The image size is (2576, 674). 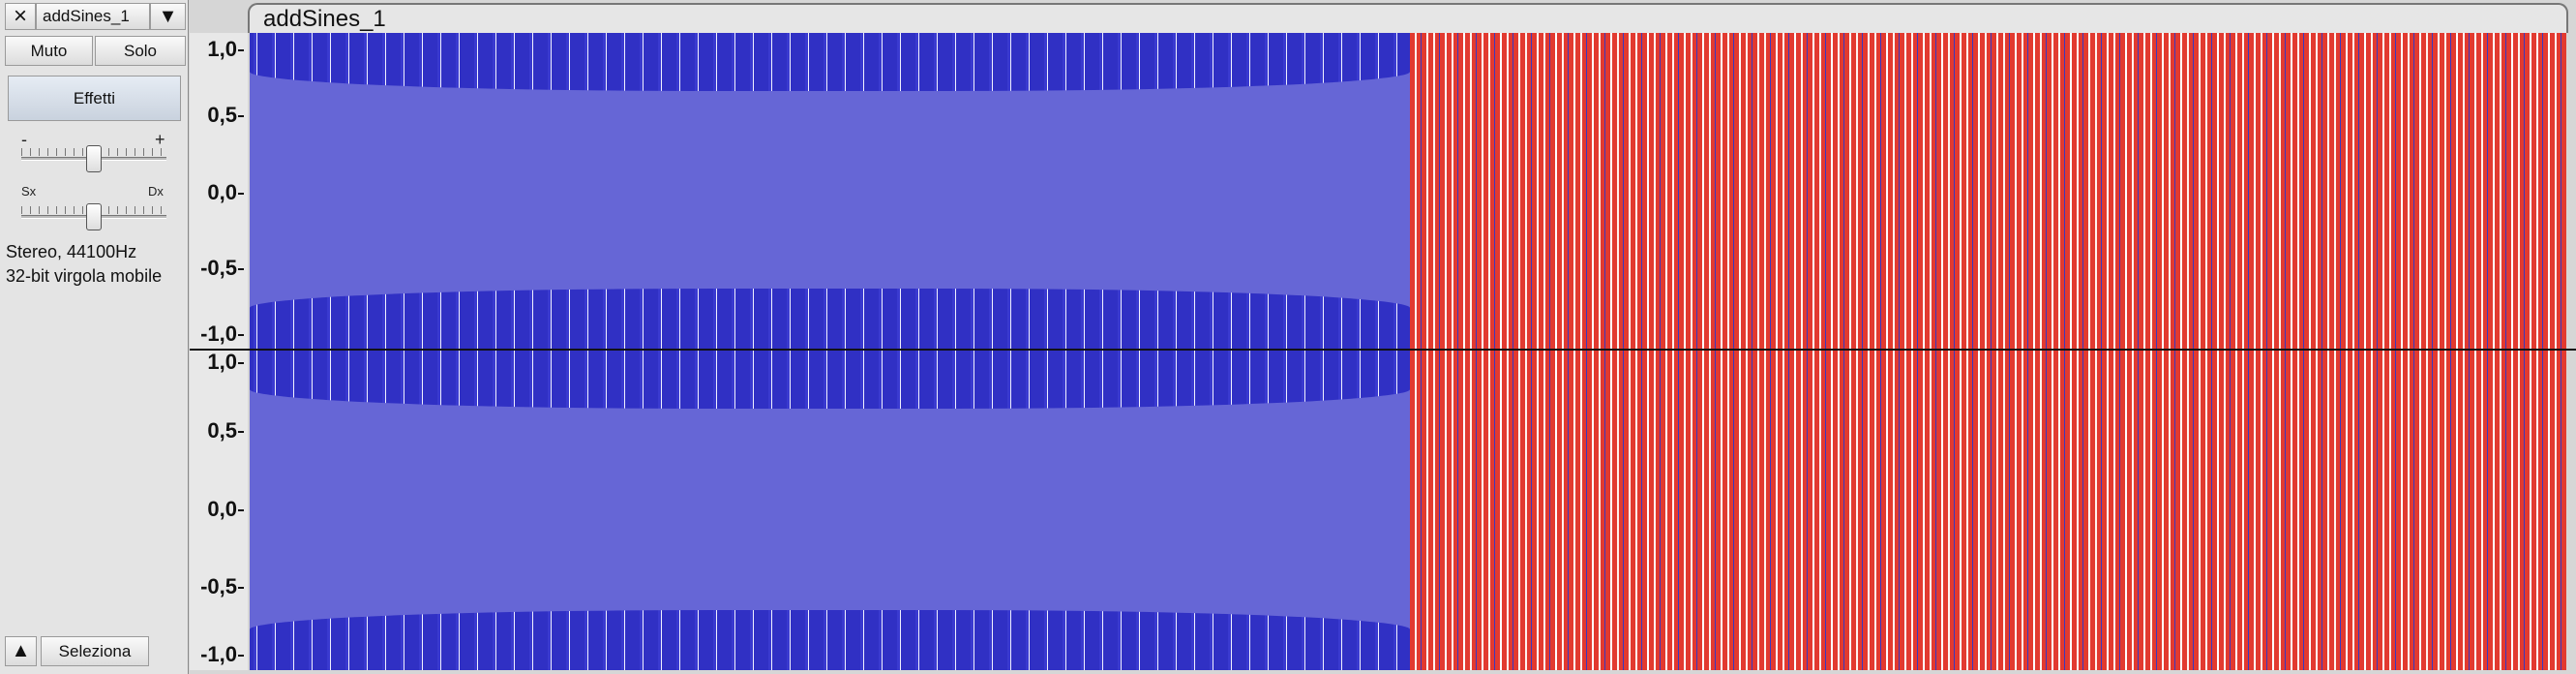 What do you see at coordinates (71, 251) in the screenshot?
I see `track-format: Stereo, 44100Hz` at bounding box center [71, 251].